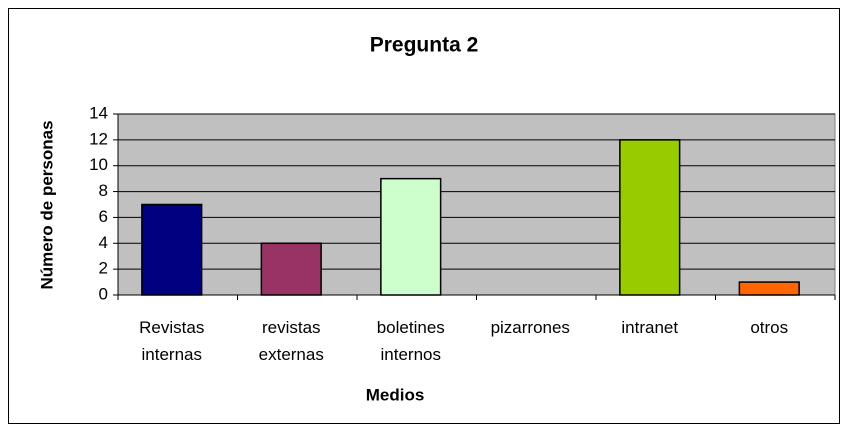 The height and width of the screenshot is (432, 848). What do you see at coordinates (98, 138) in the screenshot?
I see `y-tick-label: 12` at bounding box center [98, 138].